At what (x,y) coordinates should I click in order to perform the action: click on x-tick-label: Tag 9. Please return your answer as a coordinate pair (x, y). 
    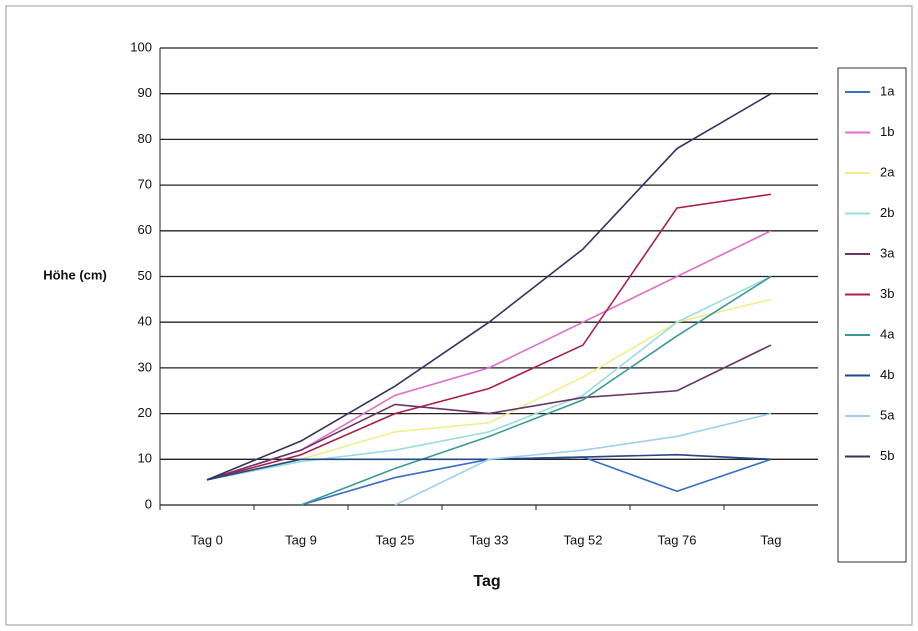
    Looking at the image, I should click on (301, 539).